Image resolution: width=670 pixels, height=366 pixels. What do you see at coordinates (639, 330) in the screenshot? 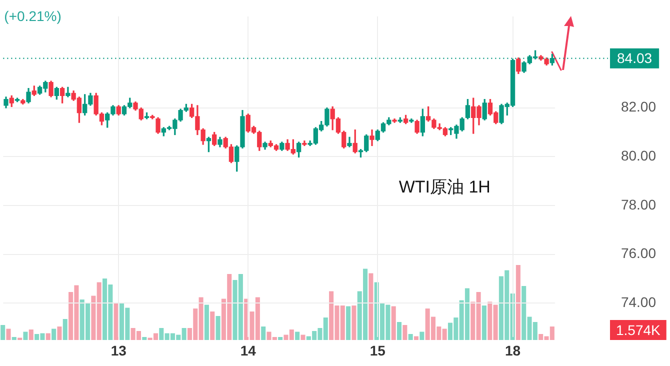
I see `text: 1.574K` at bounding box center [639, 330].